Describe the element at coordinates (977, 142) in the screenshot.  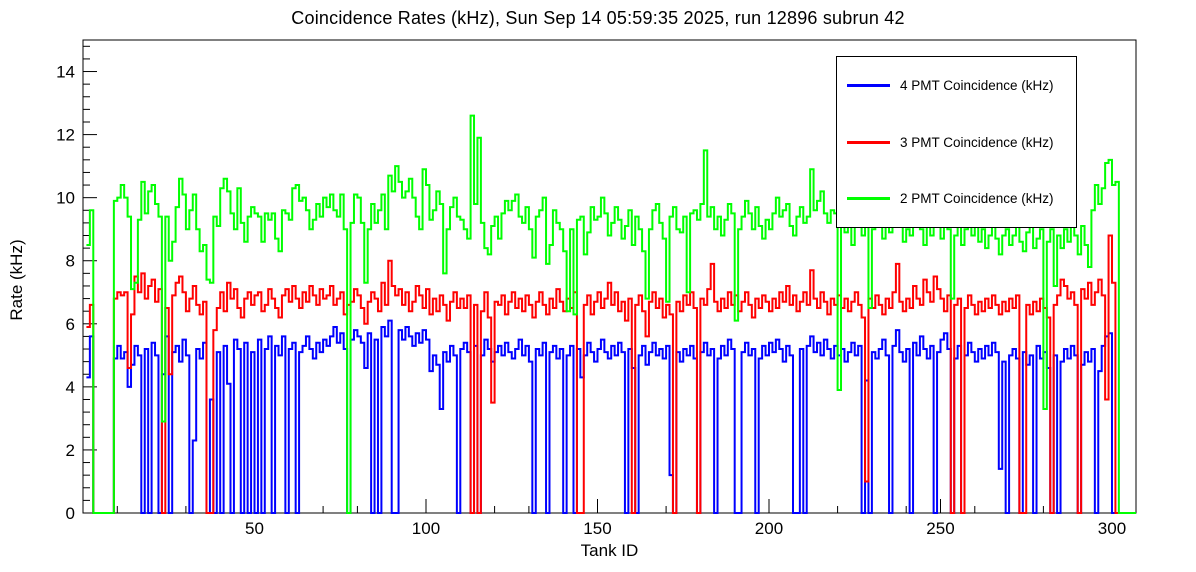
I see `legend-label-3pmt: 3 PMT Coincidence (kHz)` at that location.